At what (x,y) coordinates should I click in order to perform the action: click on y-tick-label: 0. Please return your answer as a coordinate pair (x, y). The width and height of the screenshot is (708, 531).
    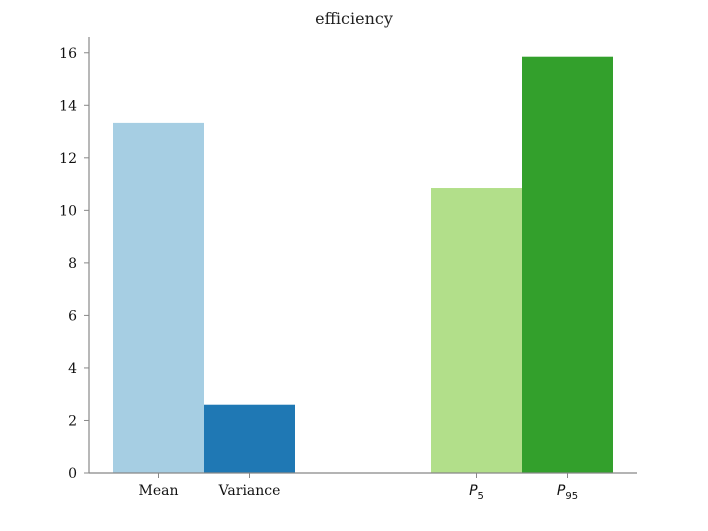
    Looking at the image, I should click on (72, 474).